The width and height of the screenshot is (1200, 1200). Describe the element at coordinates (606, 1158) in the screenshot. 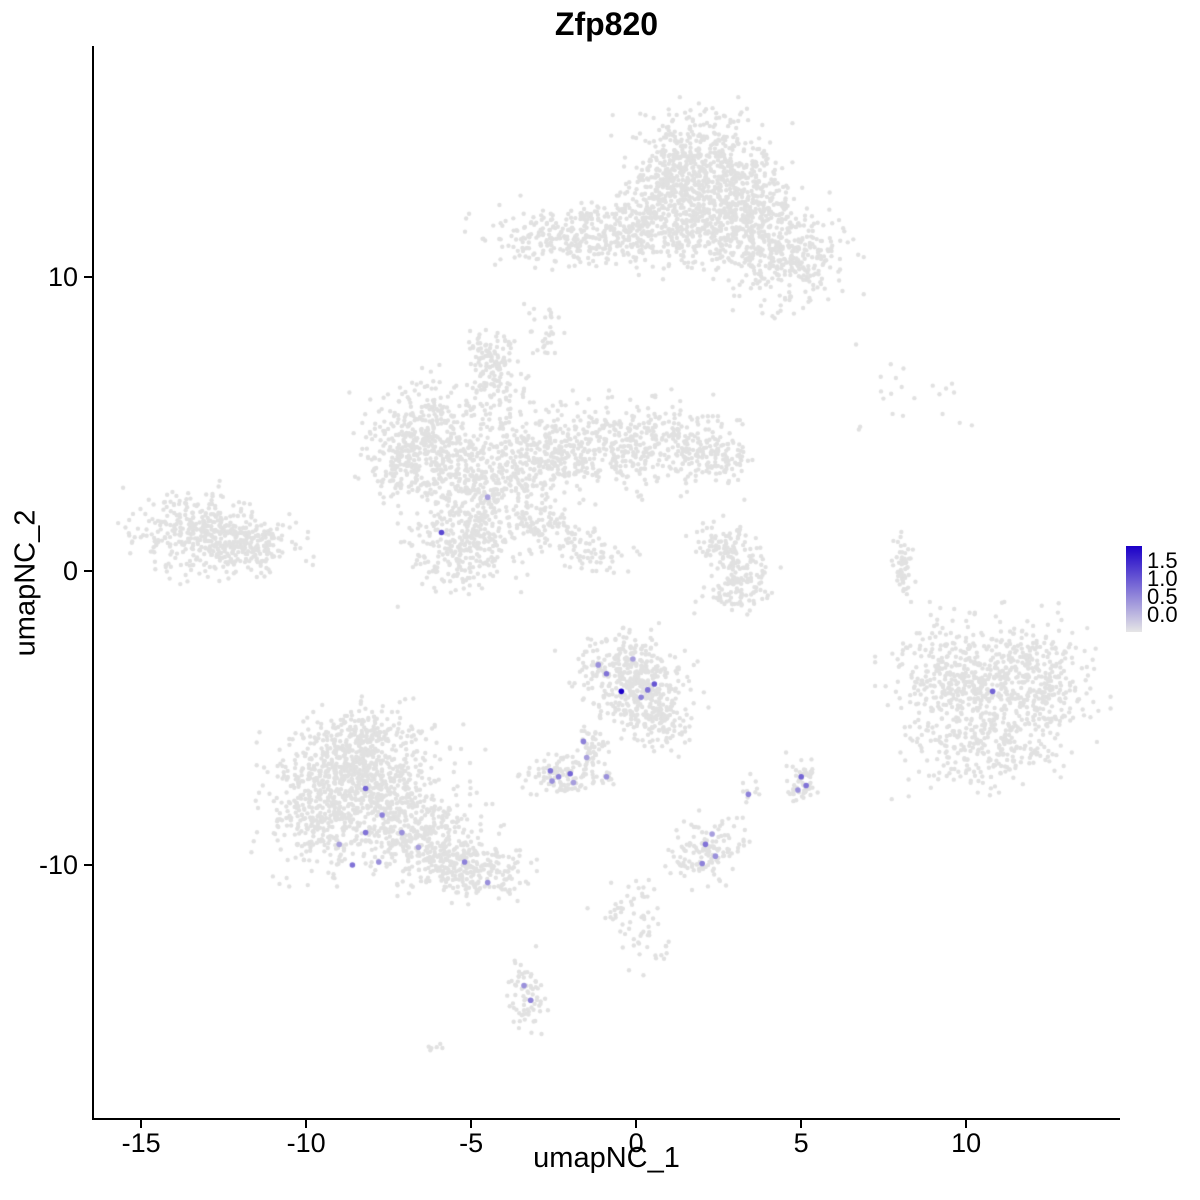

I see `x-axis-title: umapNC_1` at that location.